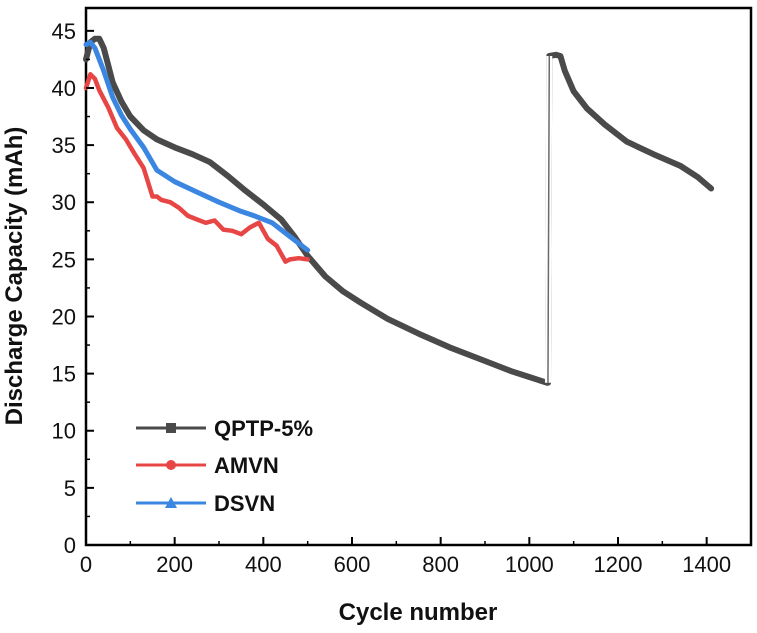  What do you see at coordinates (529, 564) in the screenshot?
I see `x-tick-label-1000: 1000` at bounding box center [529, 564].